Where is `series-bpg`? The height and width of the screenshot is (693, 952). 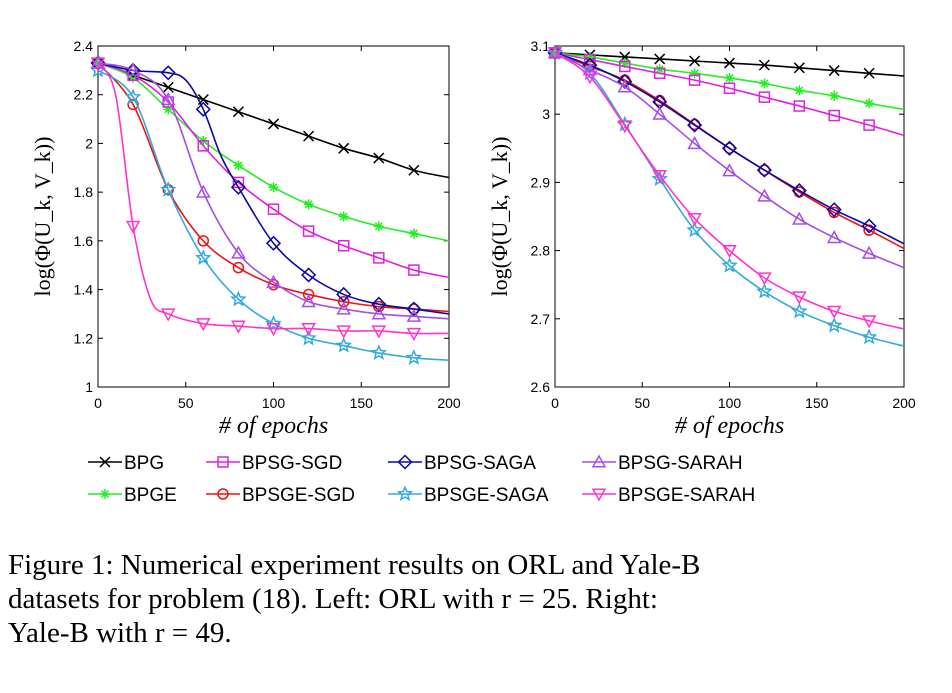 series-bpg is located at coordinates (727, 63).